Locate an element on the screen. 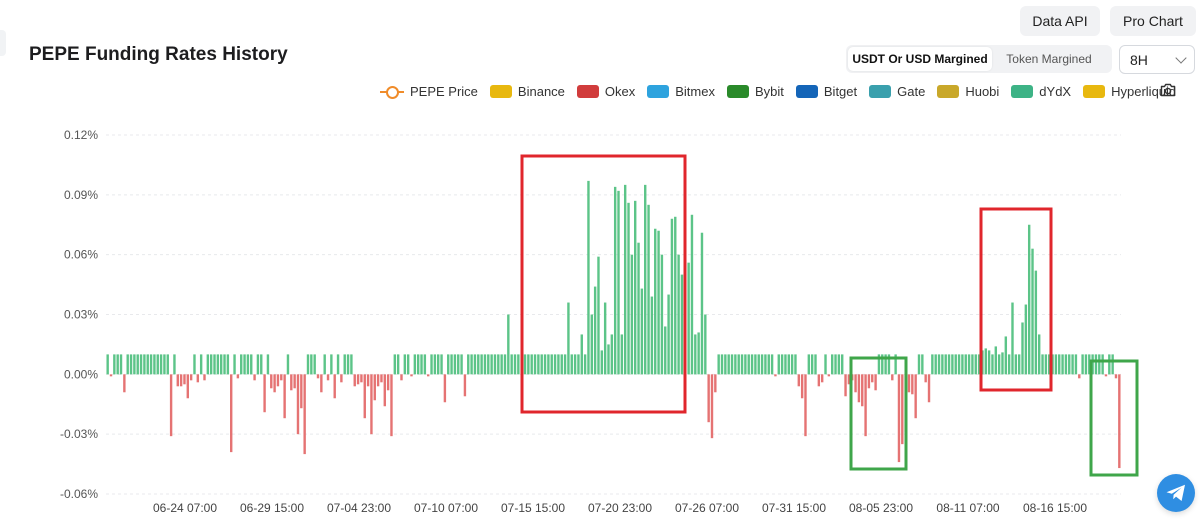  legend-item-binance: Binance is located at coordinates (527, 91).